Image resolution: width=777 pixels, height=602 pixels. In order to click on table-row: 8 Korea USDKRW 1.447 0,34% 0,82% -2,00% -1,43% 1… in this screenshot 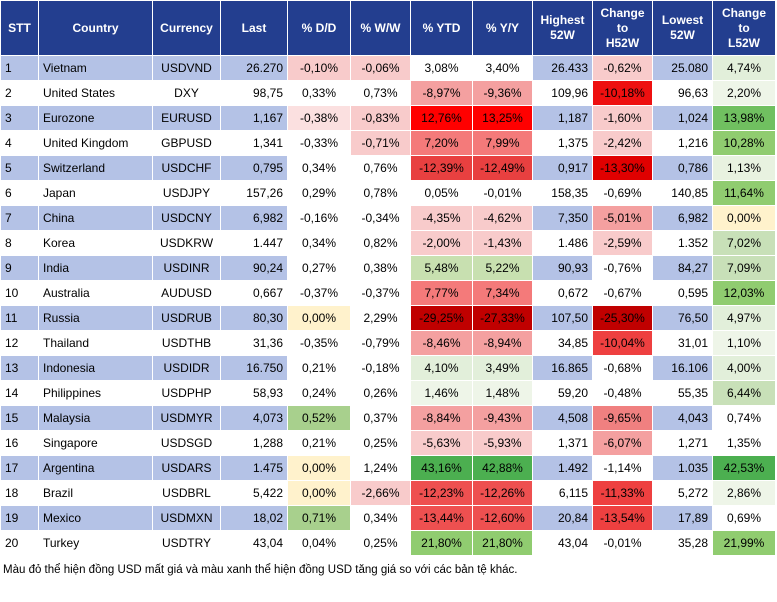, I will do `click(388, 243)`.